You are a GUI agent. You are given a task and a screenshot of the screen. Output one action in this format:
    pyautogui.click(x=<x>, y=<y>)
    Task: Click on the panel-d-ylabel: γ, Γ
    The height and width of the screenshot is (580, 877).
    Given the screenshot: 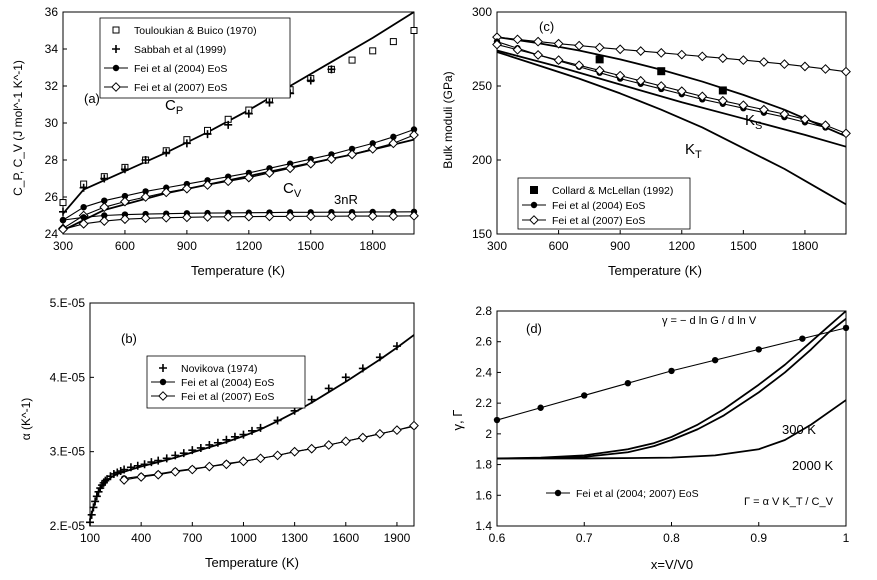 What is the action you would take?
    pyautogui.click(x=457, y=420)
    